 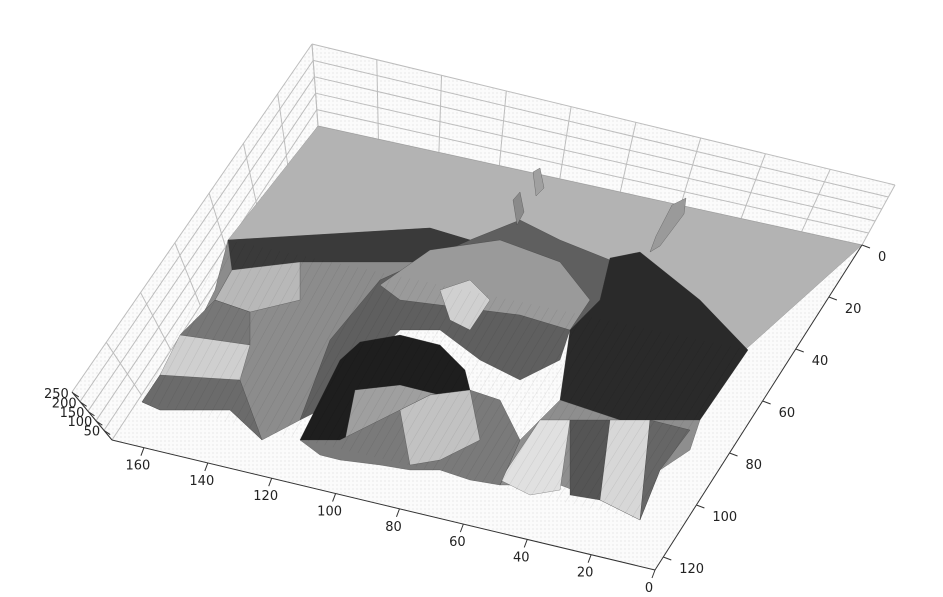 I want to click on x-axis-ticks: 0 20 40 60 80 100 120 140 160, so click(x=391, y=521).